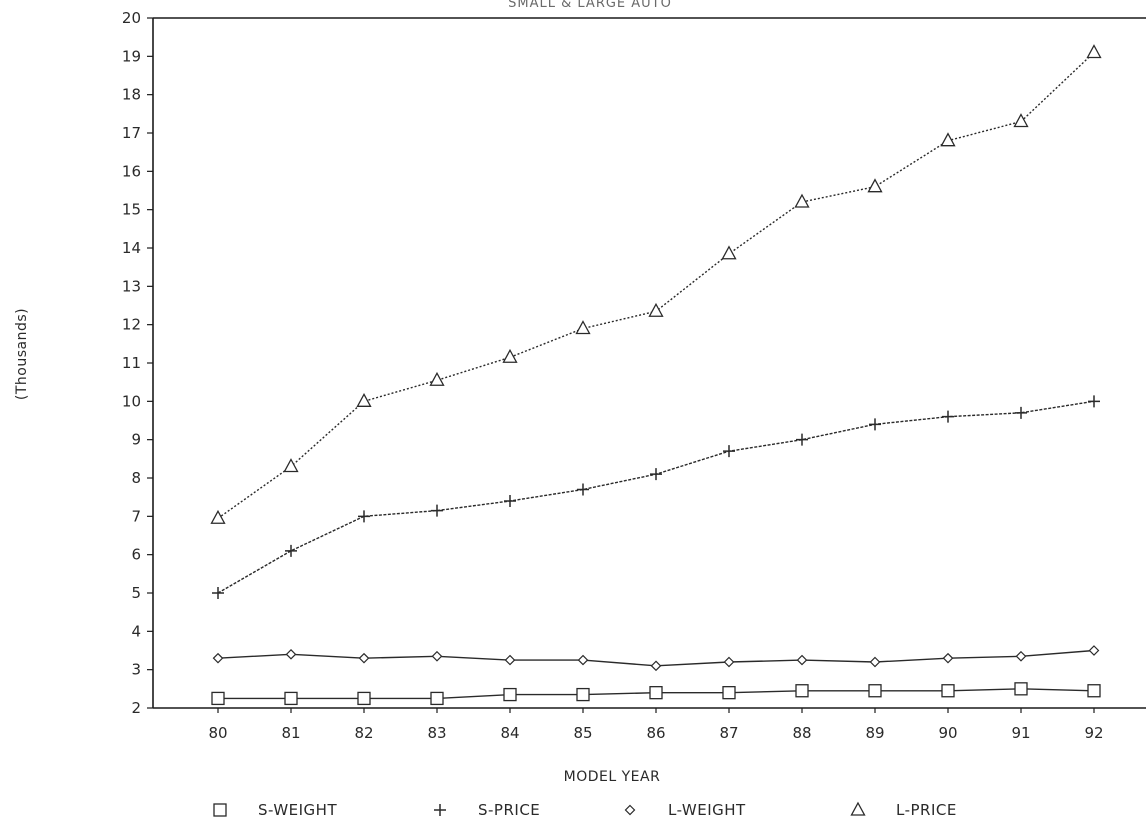 This screenshot has width=1146, height=823. I want to click on y-tick-label: 19, so click(131, 56).